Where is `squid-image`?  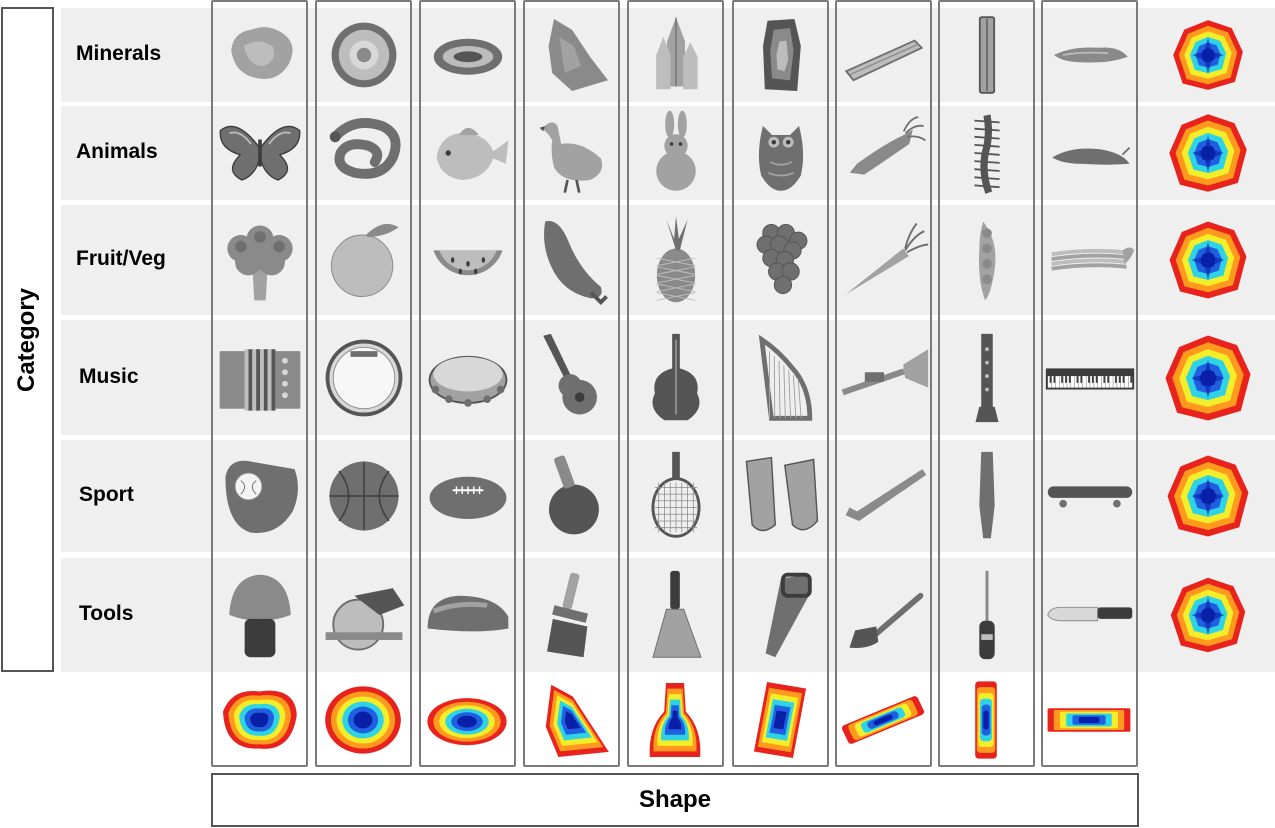
squid-image is located at coordinates (884, 153).